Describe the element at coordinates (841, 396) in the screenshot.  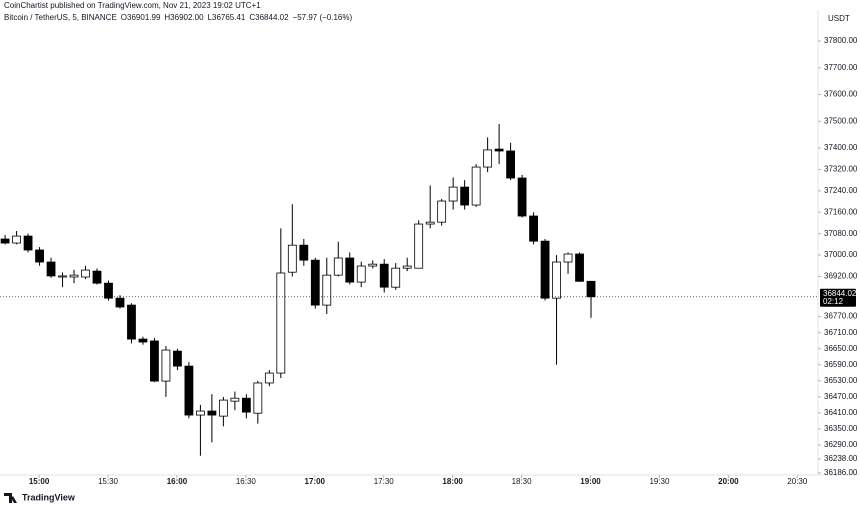
I see `y-tick-label: 36470.00` at that location.